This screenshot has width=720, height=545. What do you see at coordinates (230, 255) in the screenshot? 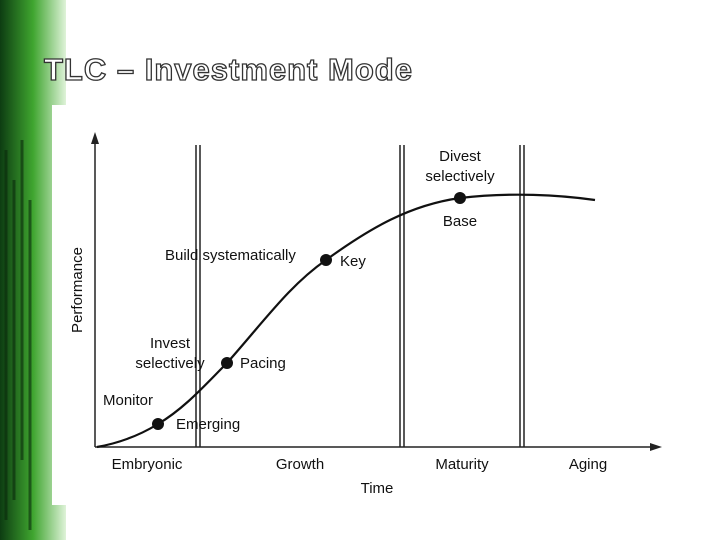
I see `strategy-label: Build systematically` at bounding box center [230, 255].